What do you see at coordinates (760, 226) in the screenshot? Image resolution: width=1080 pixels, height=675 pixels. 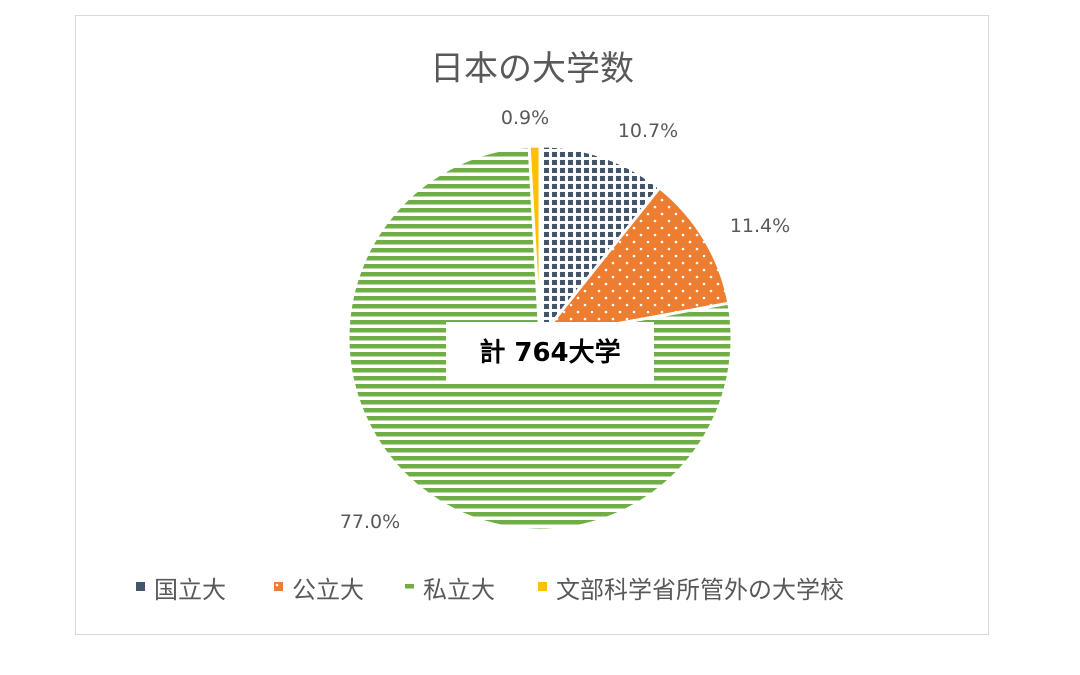 I see `slice-label-2: 11.4%` at bounding box center [760, 226].